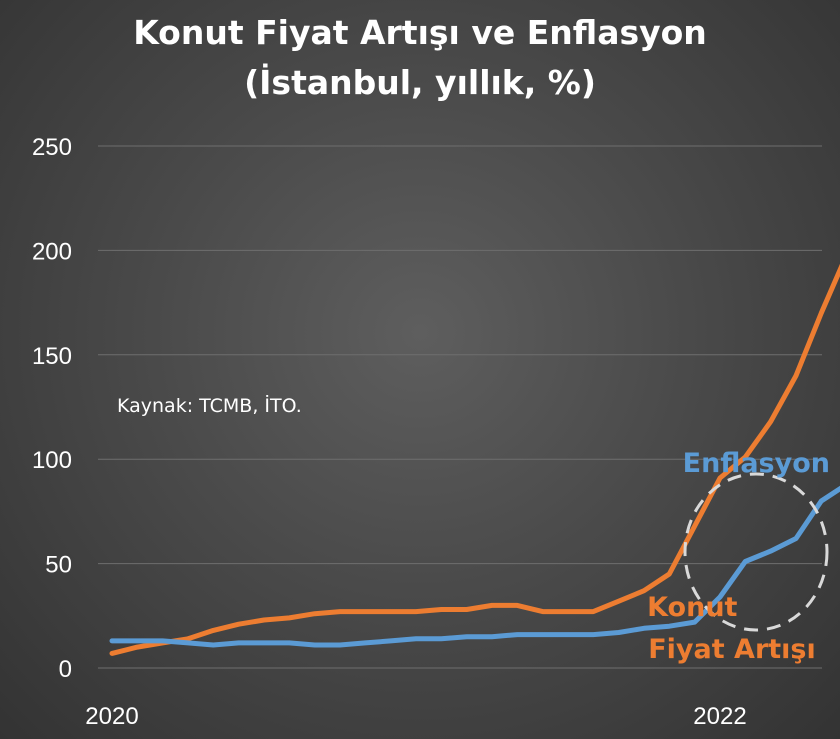  I want to click on source-note: Kaynak: TCMB, İTO., so click(209, 405).